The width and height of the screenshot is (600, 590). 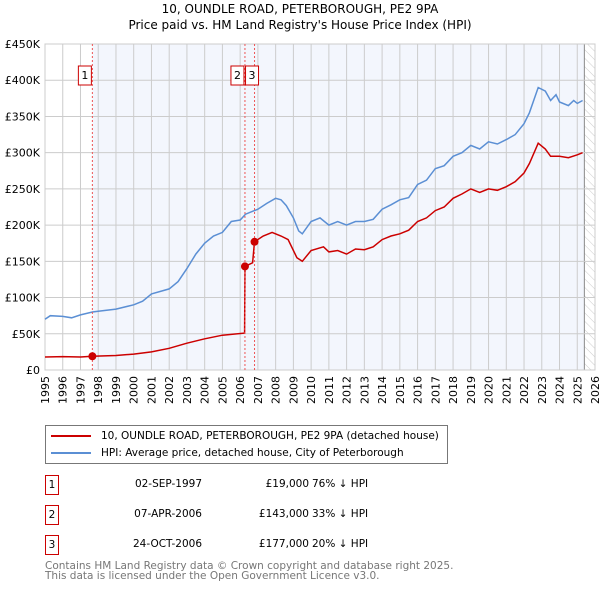 I want to click on y-tick-label: £150K, so click(x=23, y=261).